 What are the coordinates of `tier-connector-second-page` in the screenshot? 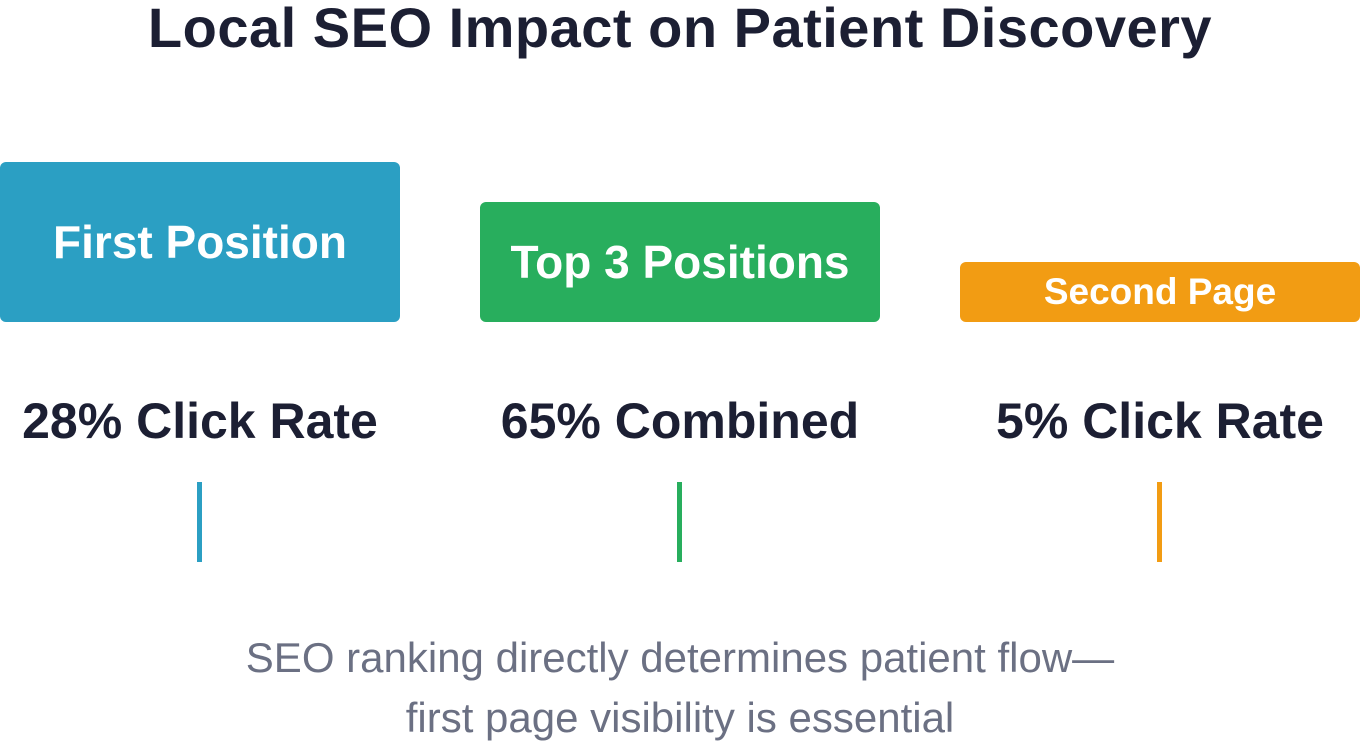 It's located at (1159, 522).